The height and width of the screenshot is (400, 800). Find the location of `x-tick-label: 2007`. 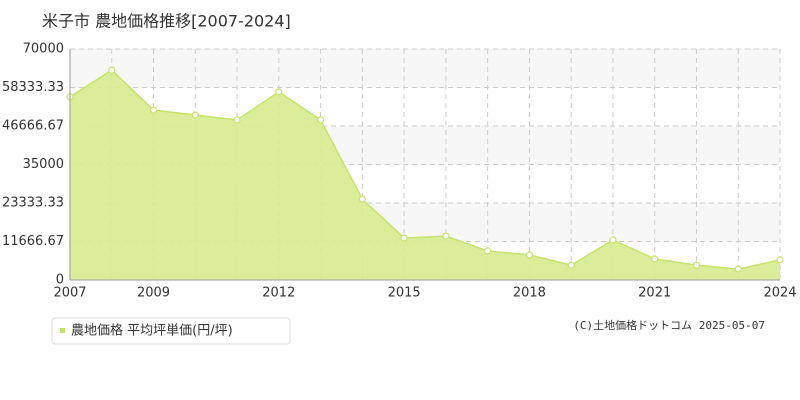

x-tick-label: 2007 is located at coordinates (69, 293).